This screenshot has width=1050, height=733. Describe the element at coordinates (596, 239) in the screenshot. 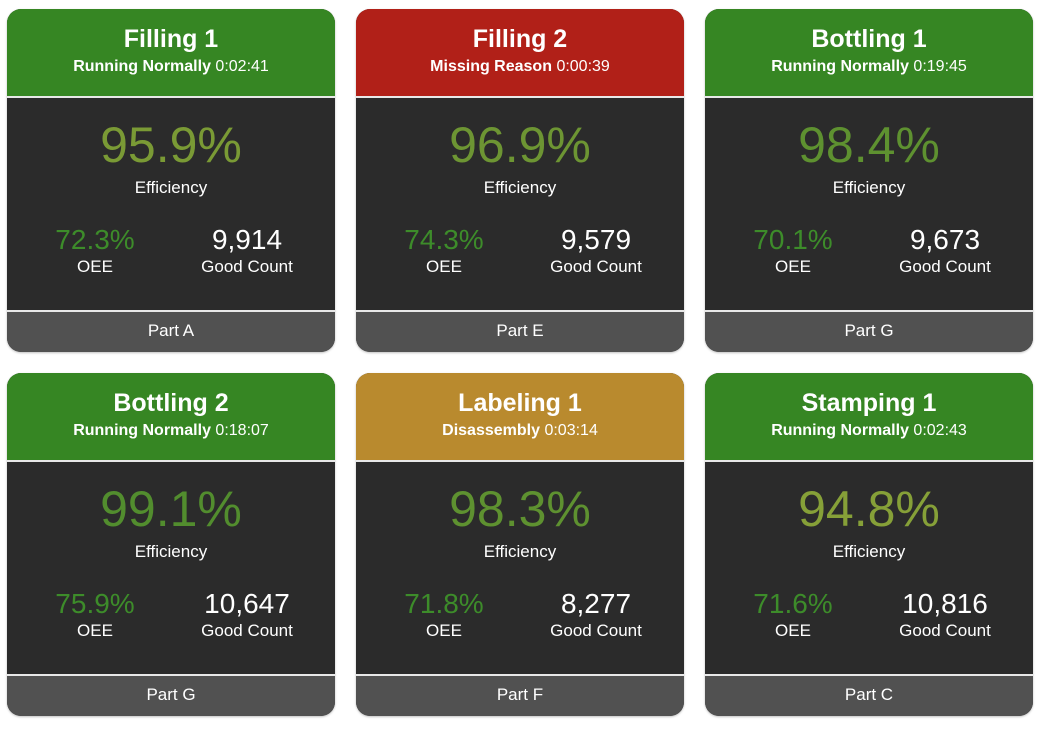

I see `good-count-value: 9,579` at that location.